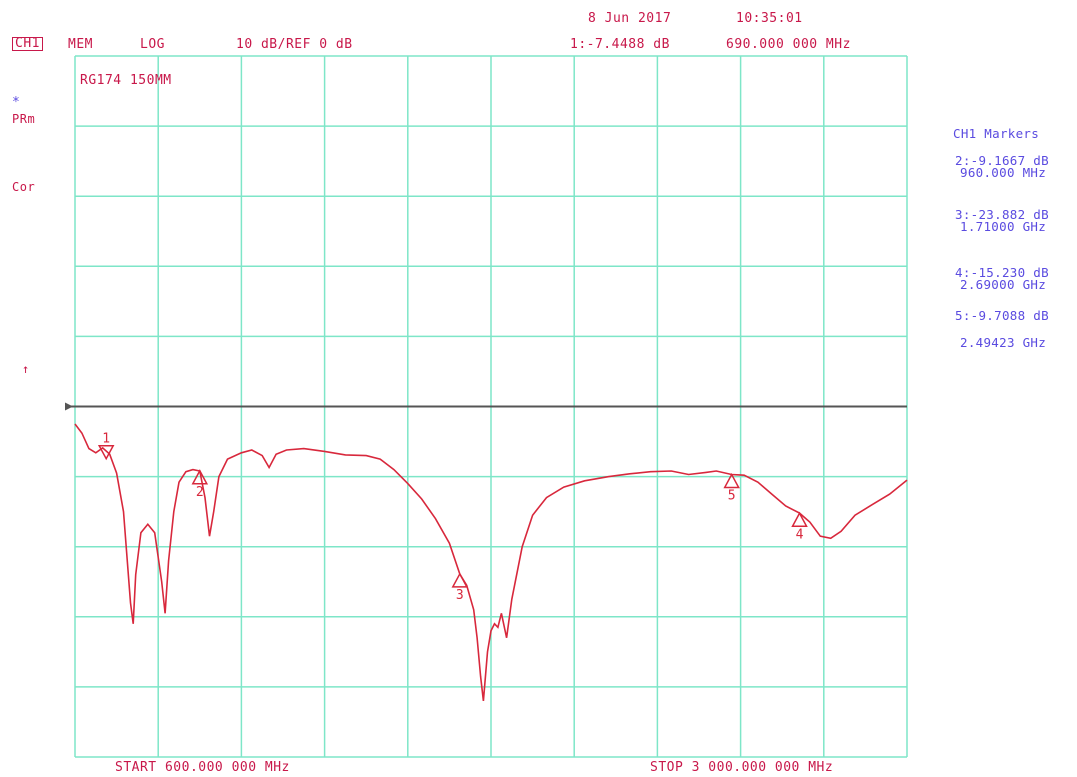  Describe the element at coordinates (996, 133) in the screenshot. I see `markers-panel-title: CH1 Markers` at that location.